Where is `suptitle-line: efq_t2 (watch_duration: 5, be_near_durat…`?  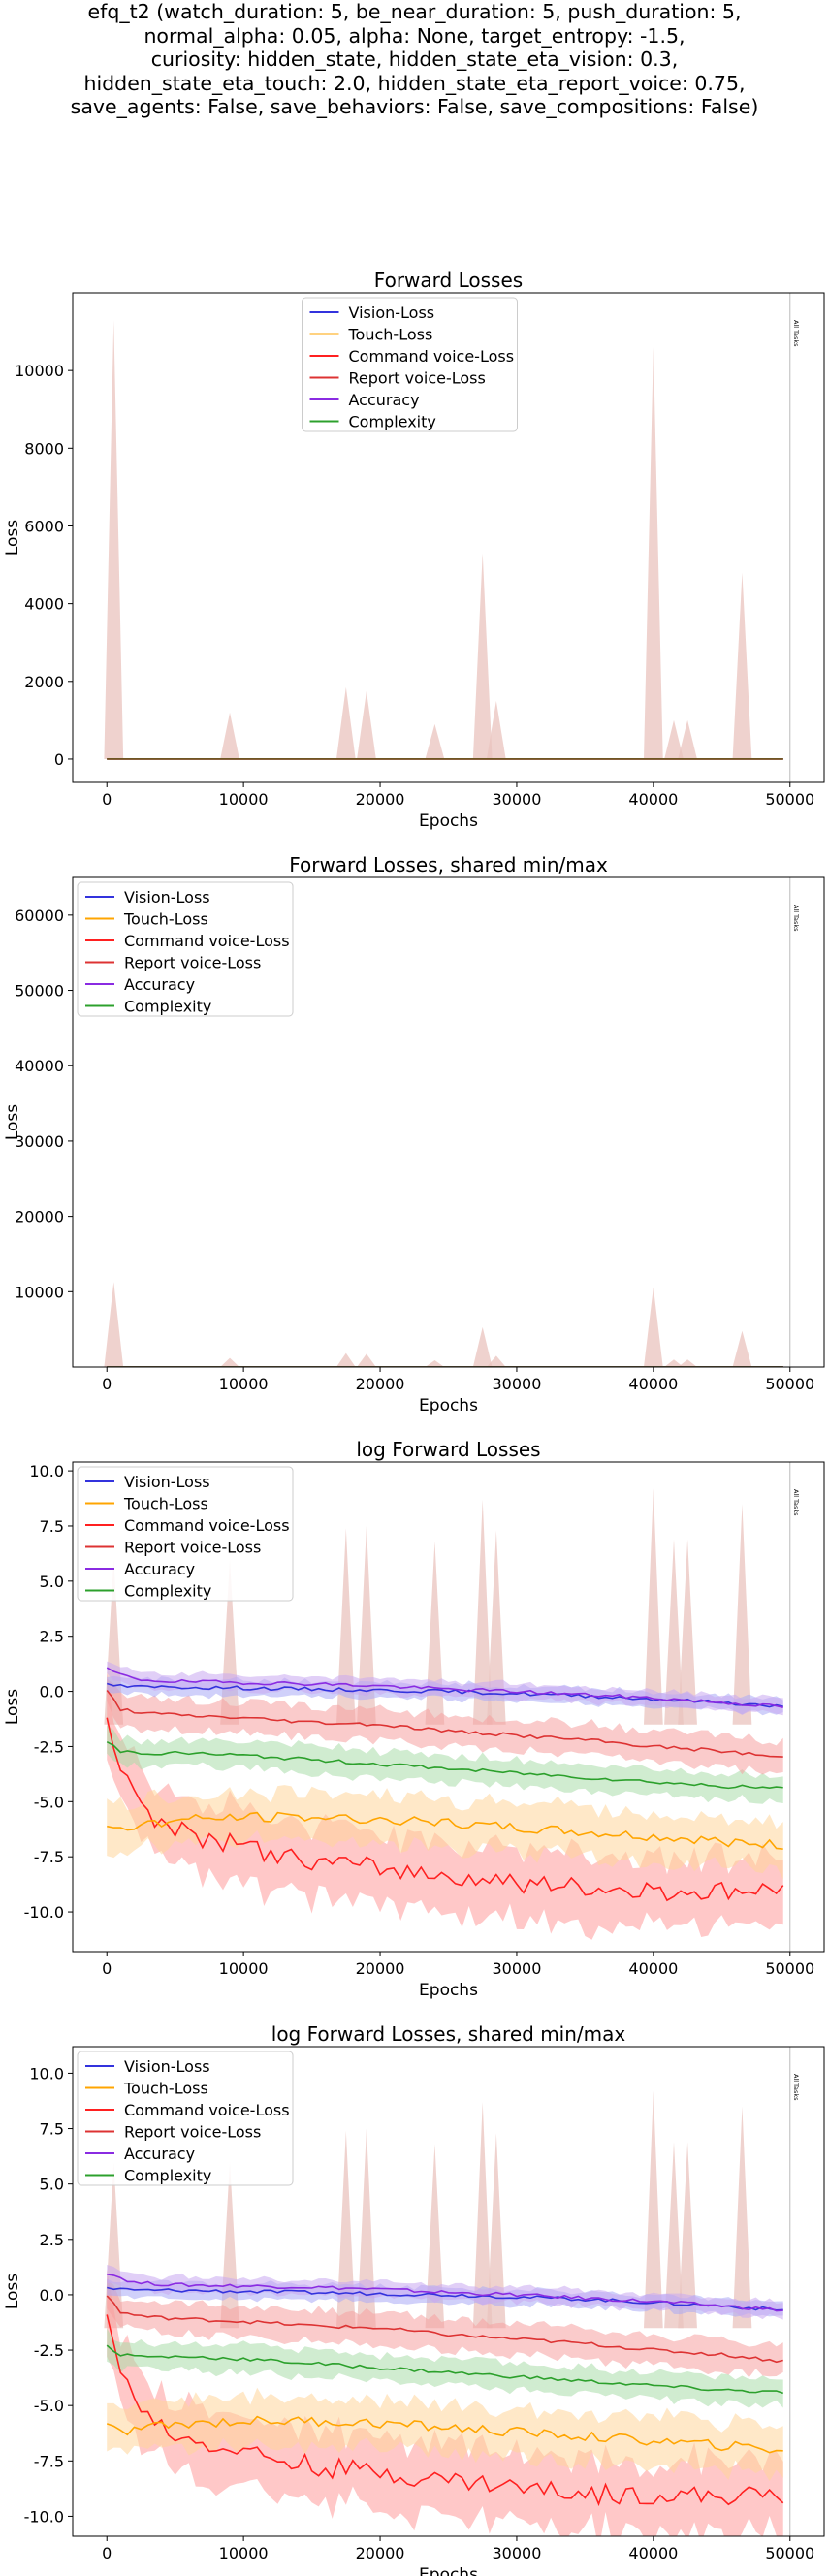 suptitle-line: efq_t2 (watch_duration: 5, be_near_durat… is located at coordinates (414, 12).